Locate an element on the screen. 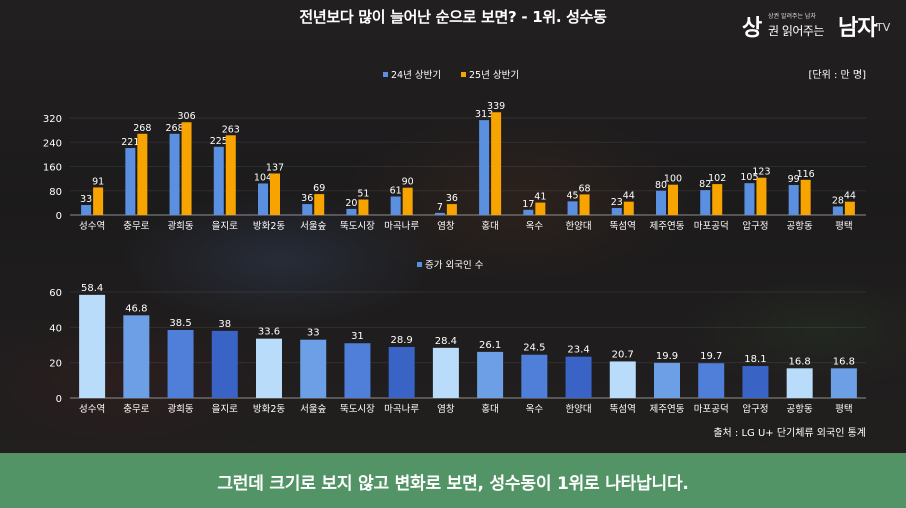 This screenshot has height=508, width=906. data-label-top-1-5: 69 is located at coordinates (319, 188).